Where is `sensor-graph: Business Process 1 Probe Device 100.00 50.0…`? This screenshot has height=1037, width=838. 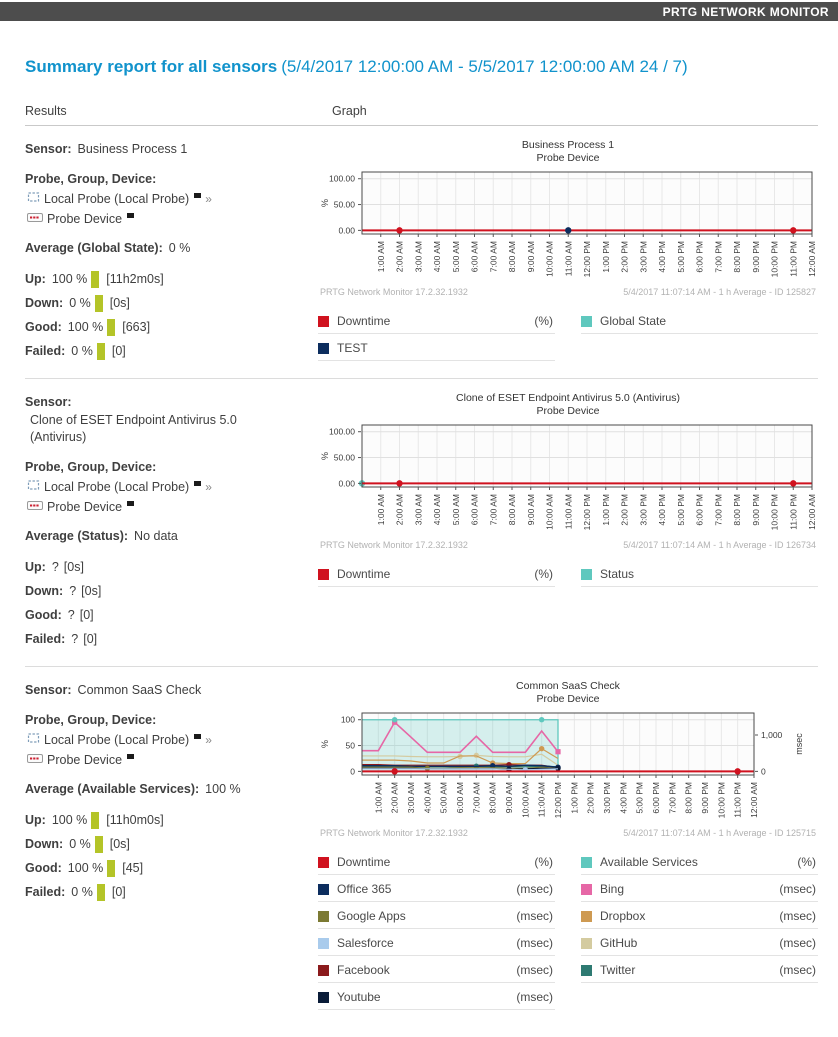 sensor-graph: Business Process 1 Probe Device 100.00 50.0… is located at coordinates (568, 251).